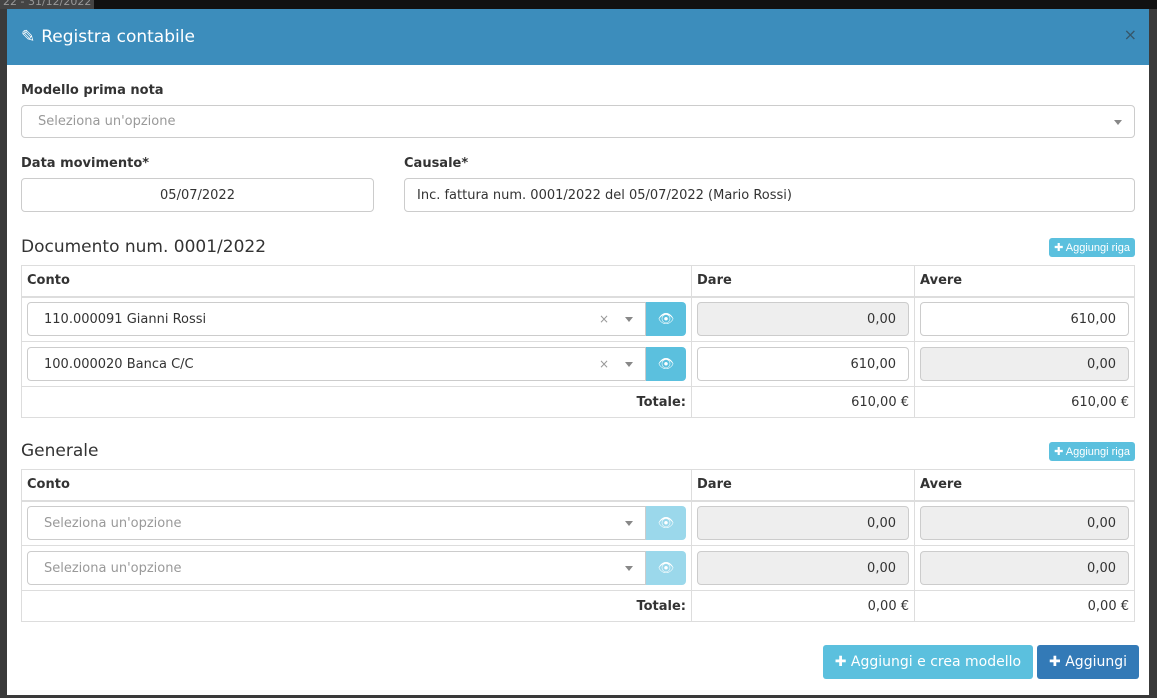 The width and height of the screenshot is (1157, 698). Describe the element at coordinates (803, 606) in the screenshot. I see `total-dare: 0,00 €` at that location.